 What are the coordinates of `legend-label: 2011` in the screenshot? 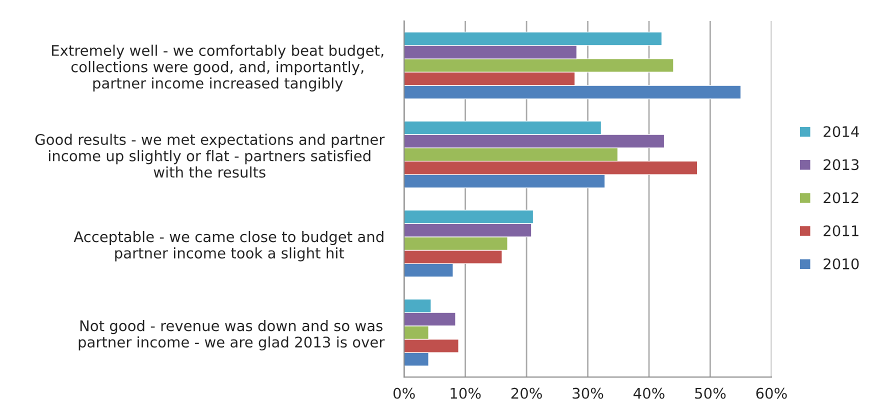 It's located at (841, 230).